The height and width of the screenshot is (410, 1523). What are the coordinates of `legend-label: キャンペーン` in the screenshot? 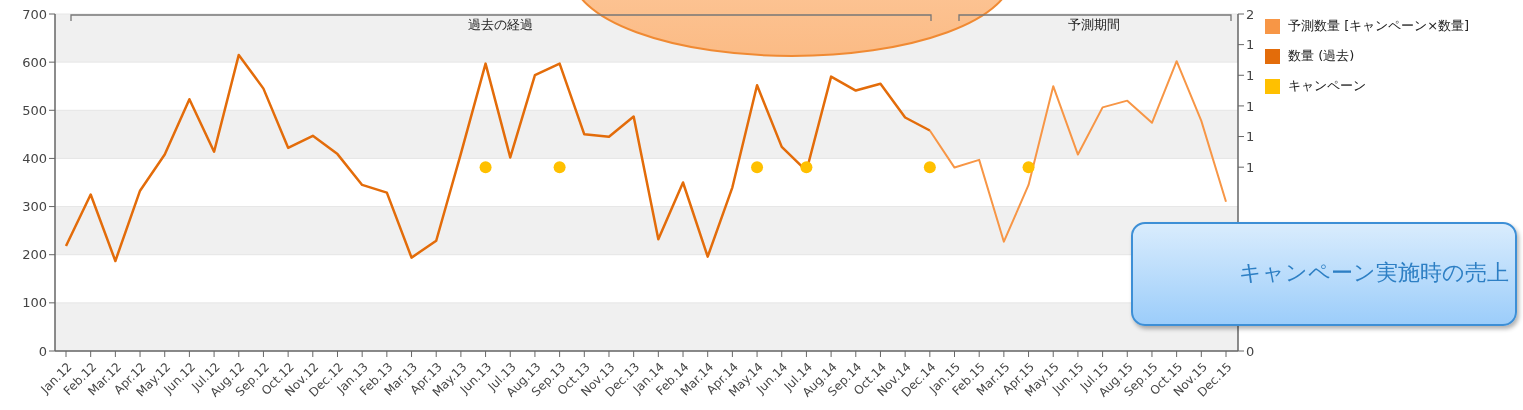 It's located at (1327, 86).